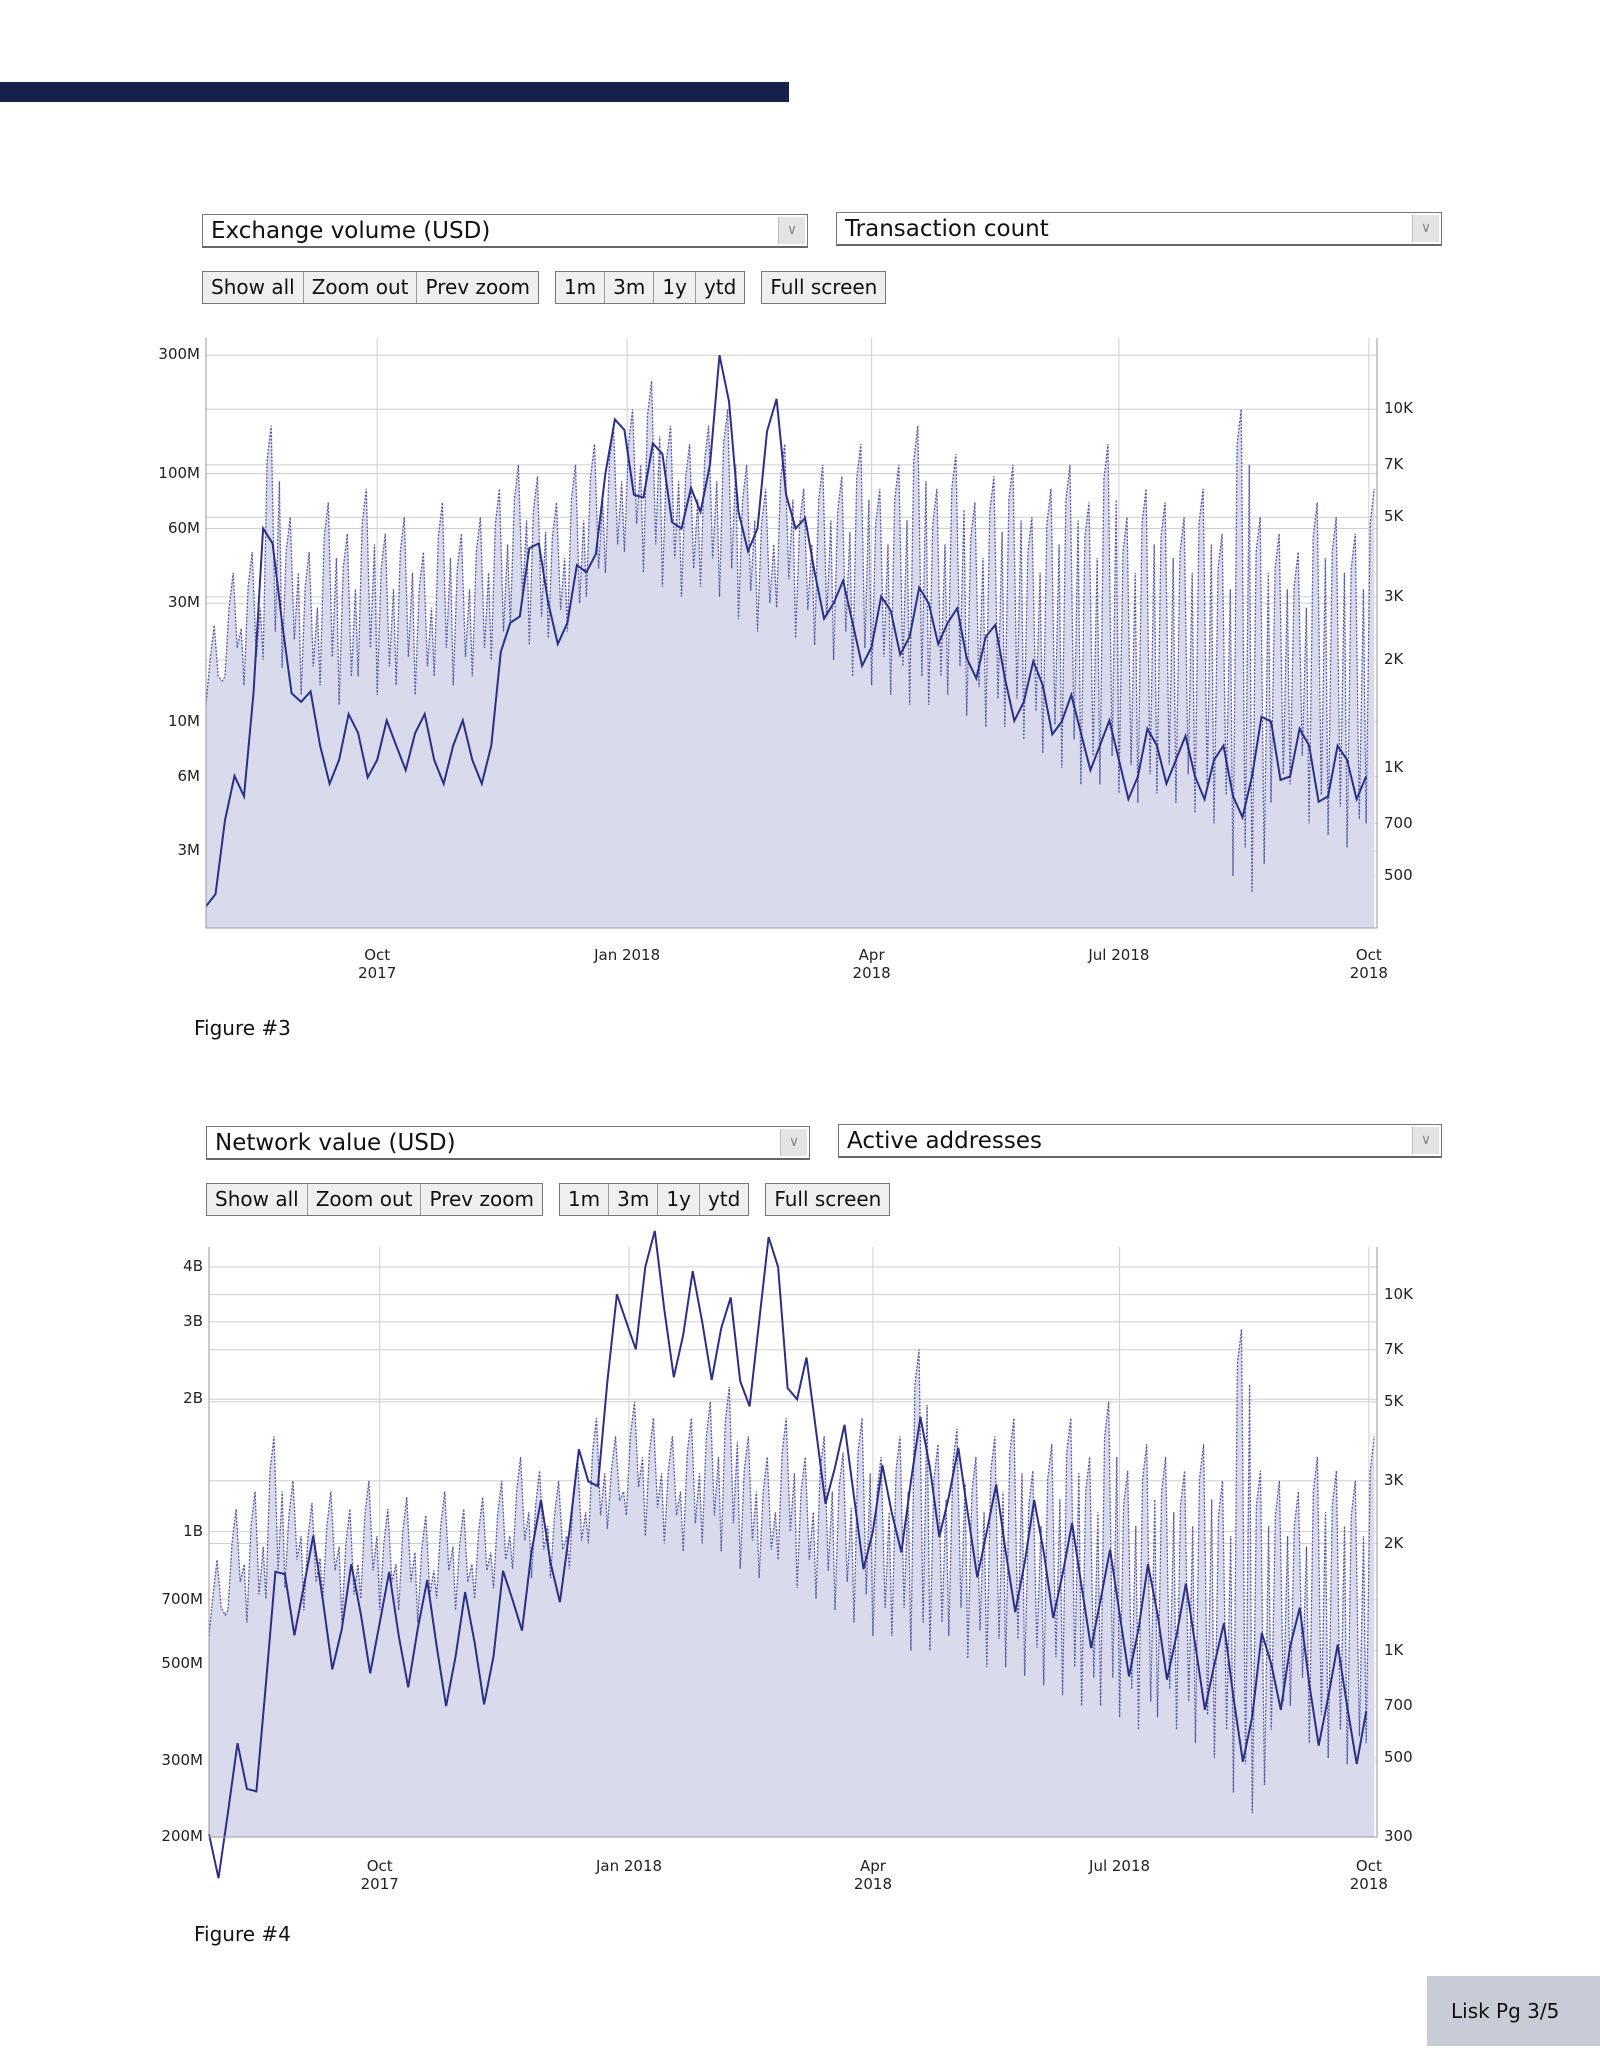 This screenshot has height=2070, width=1600. What do you see at coordinates (947, 229) in the screenshot?
I see `right-metric-value: Transaction count` at bounding box center [947, 229].